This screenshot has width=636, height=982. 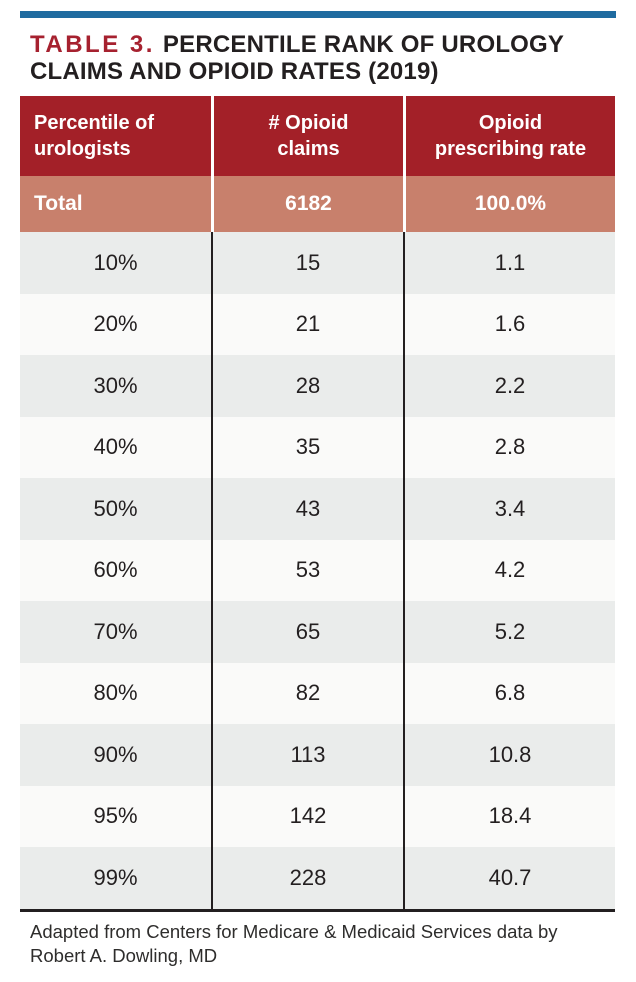 What do you see at coordinates (509, 386) in the screenshot?
I see `rate-cell: 2.2` at bounding box center [509, 386].